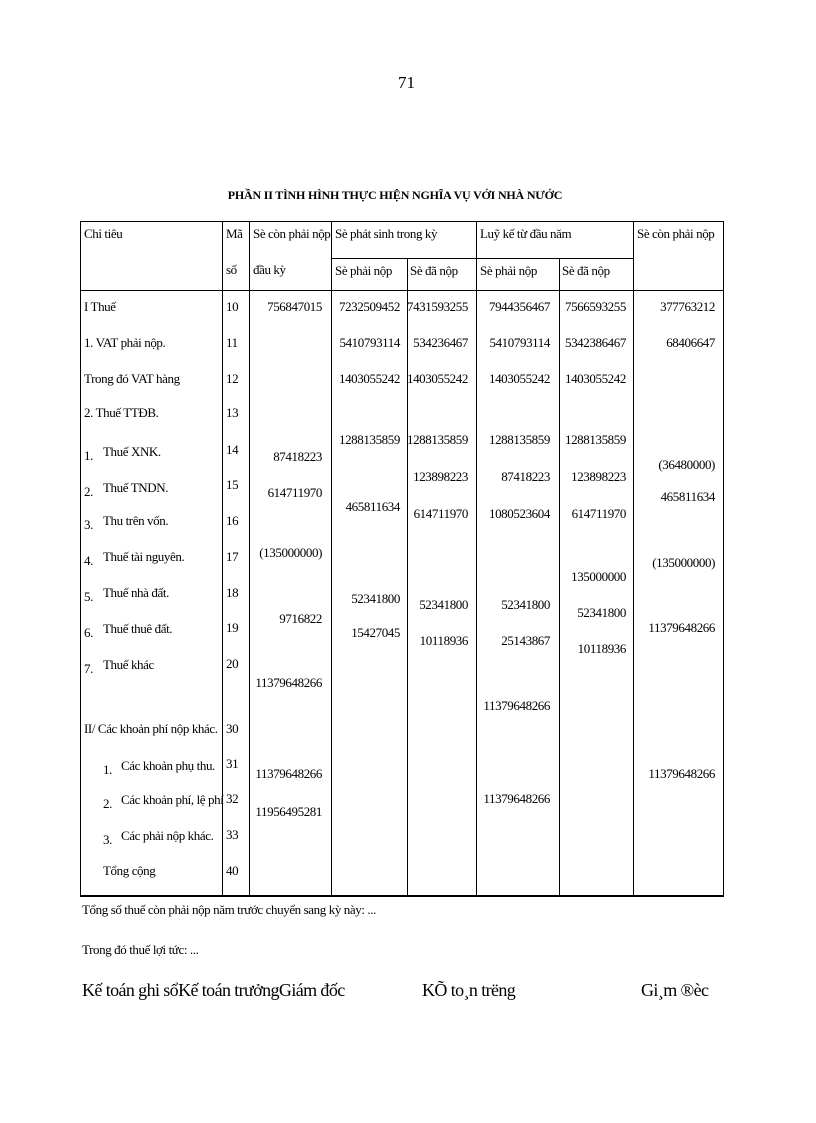 The image size is (816, 1123). What do you see at coordinates (232, 412) in the screenshot?
I see `row-code: 13` at bounding box center [232, 412].